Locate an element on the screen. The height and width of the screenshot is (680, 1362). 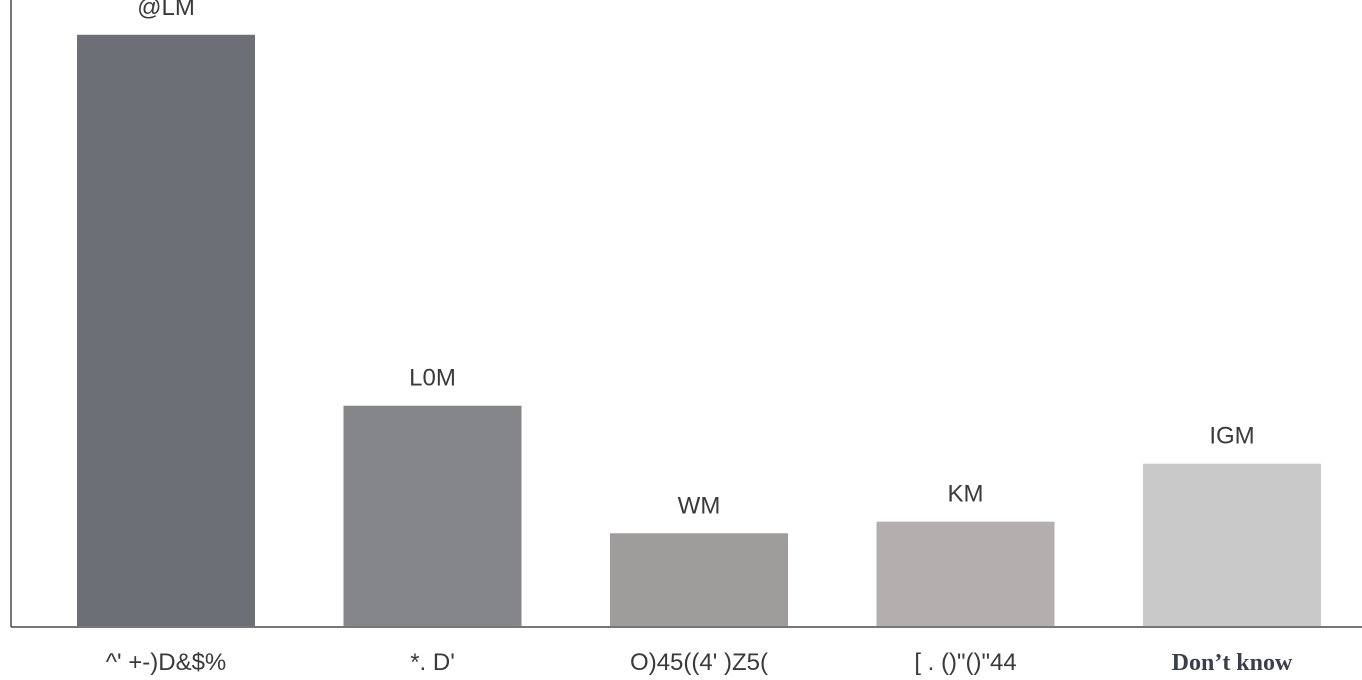
bar-value-label-1: L0M is located at coordinates (432, 378).